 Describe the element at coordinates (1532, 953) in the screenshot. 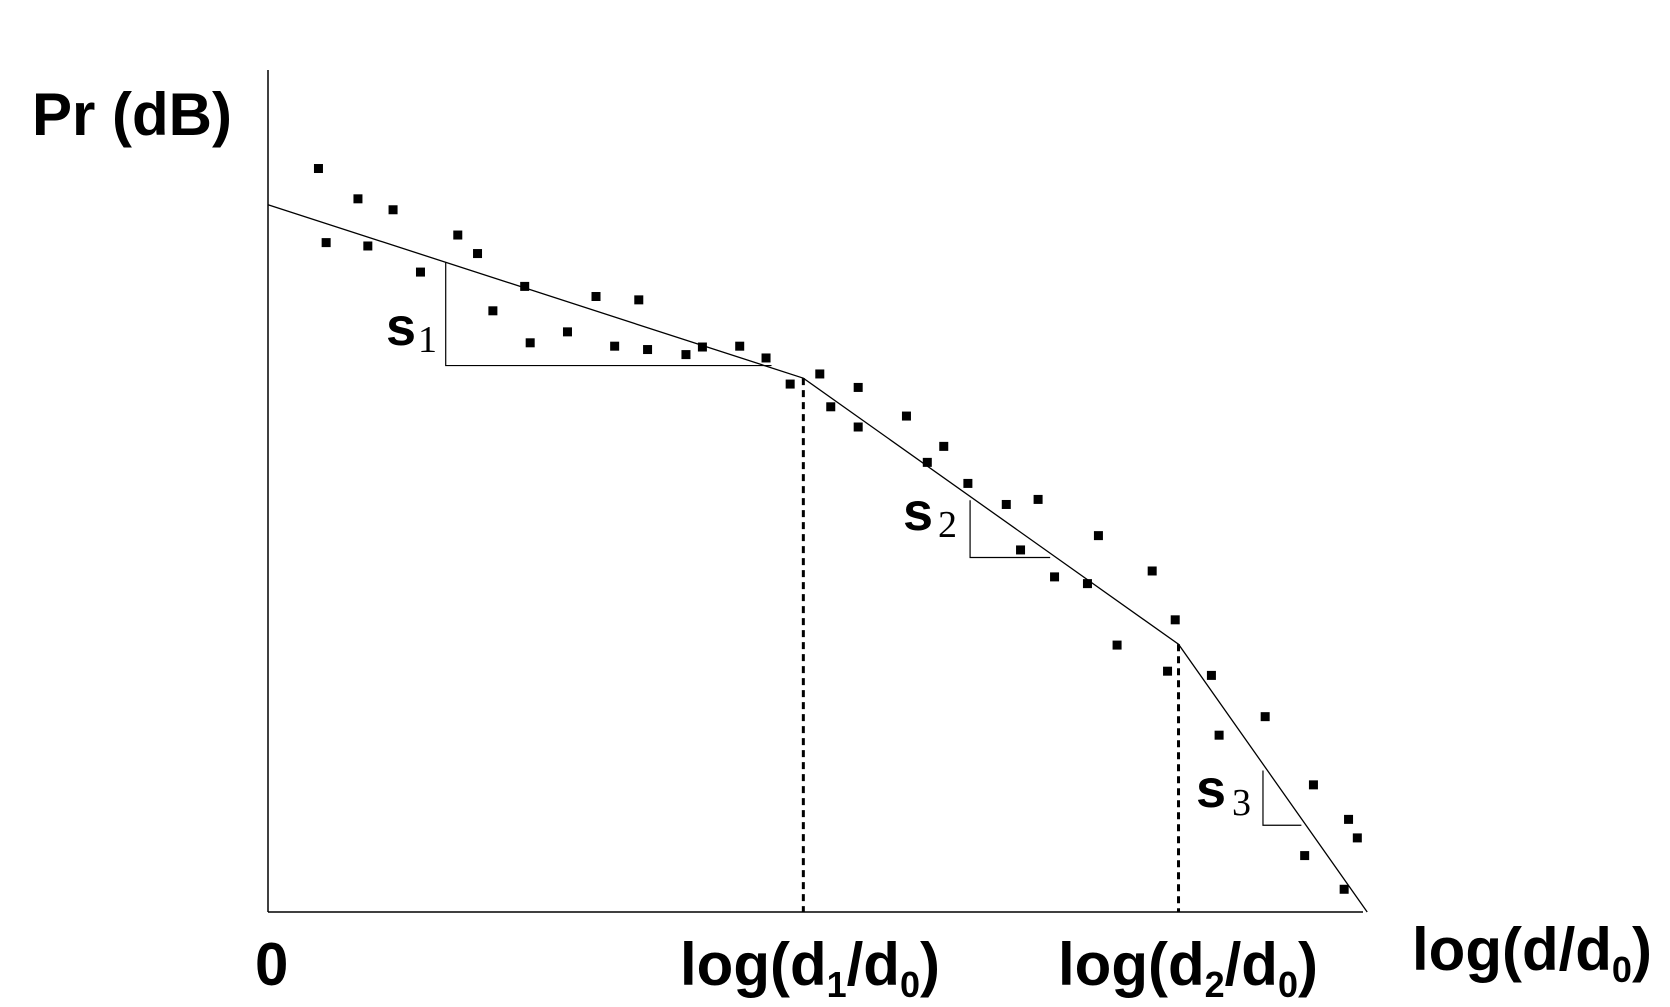

I see `x-axis-label: log(d/d0)` at that location.